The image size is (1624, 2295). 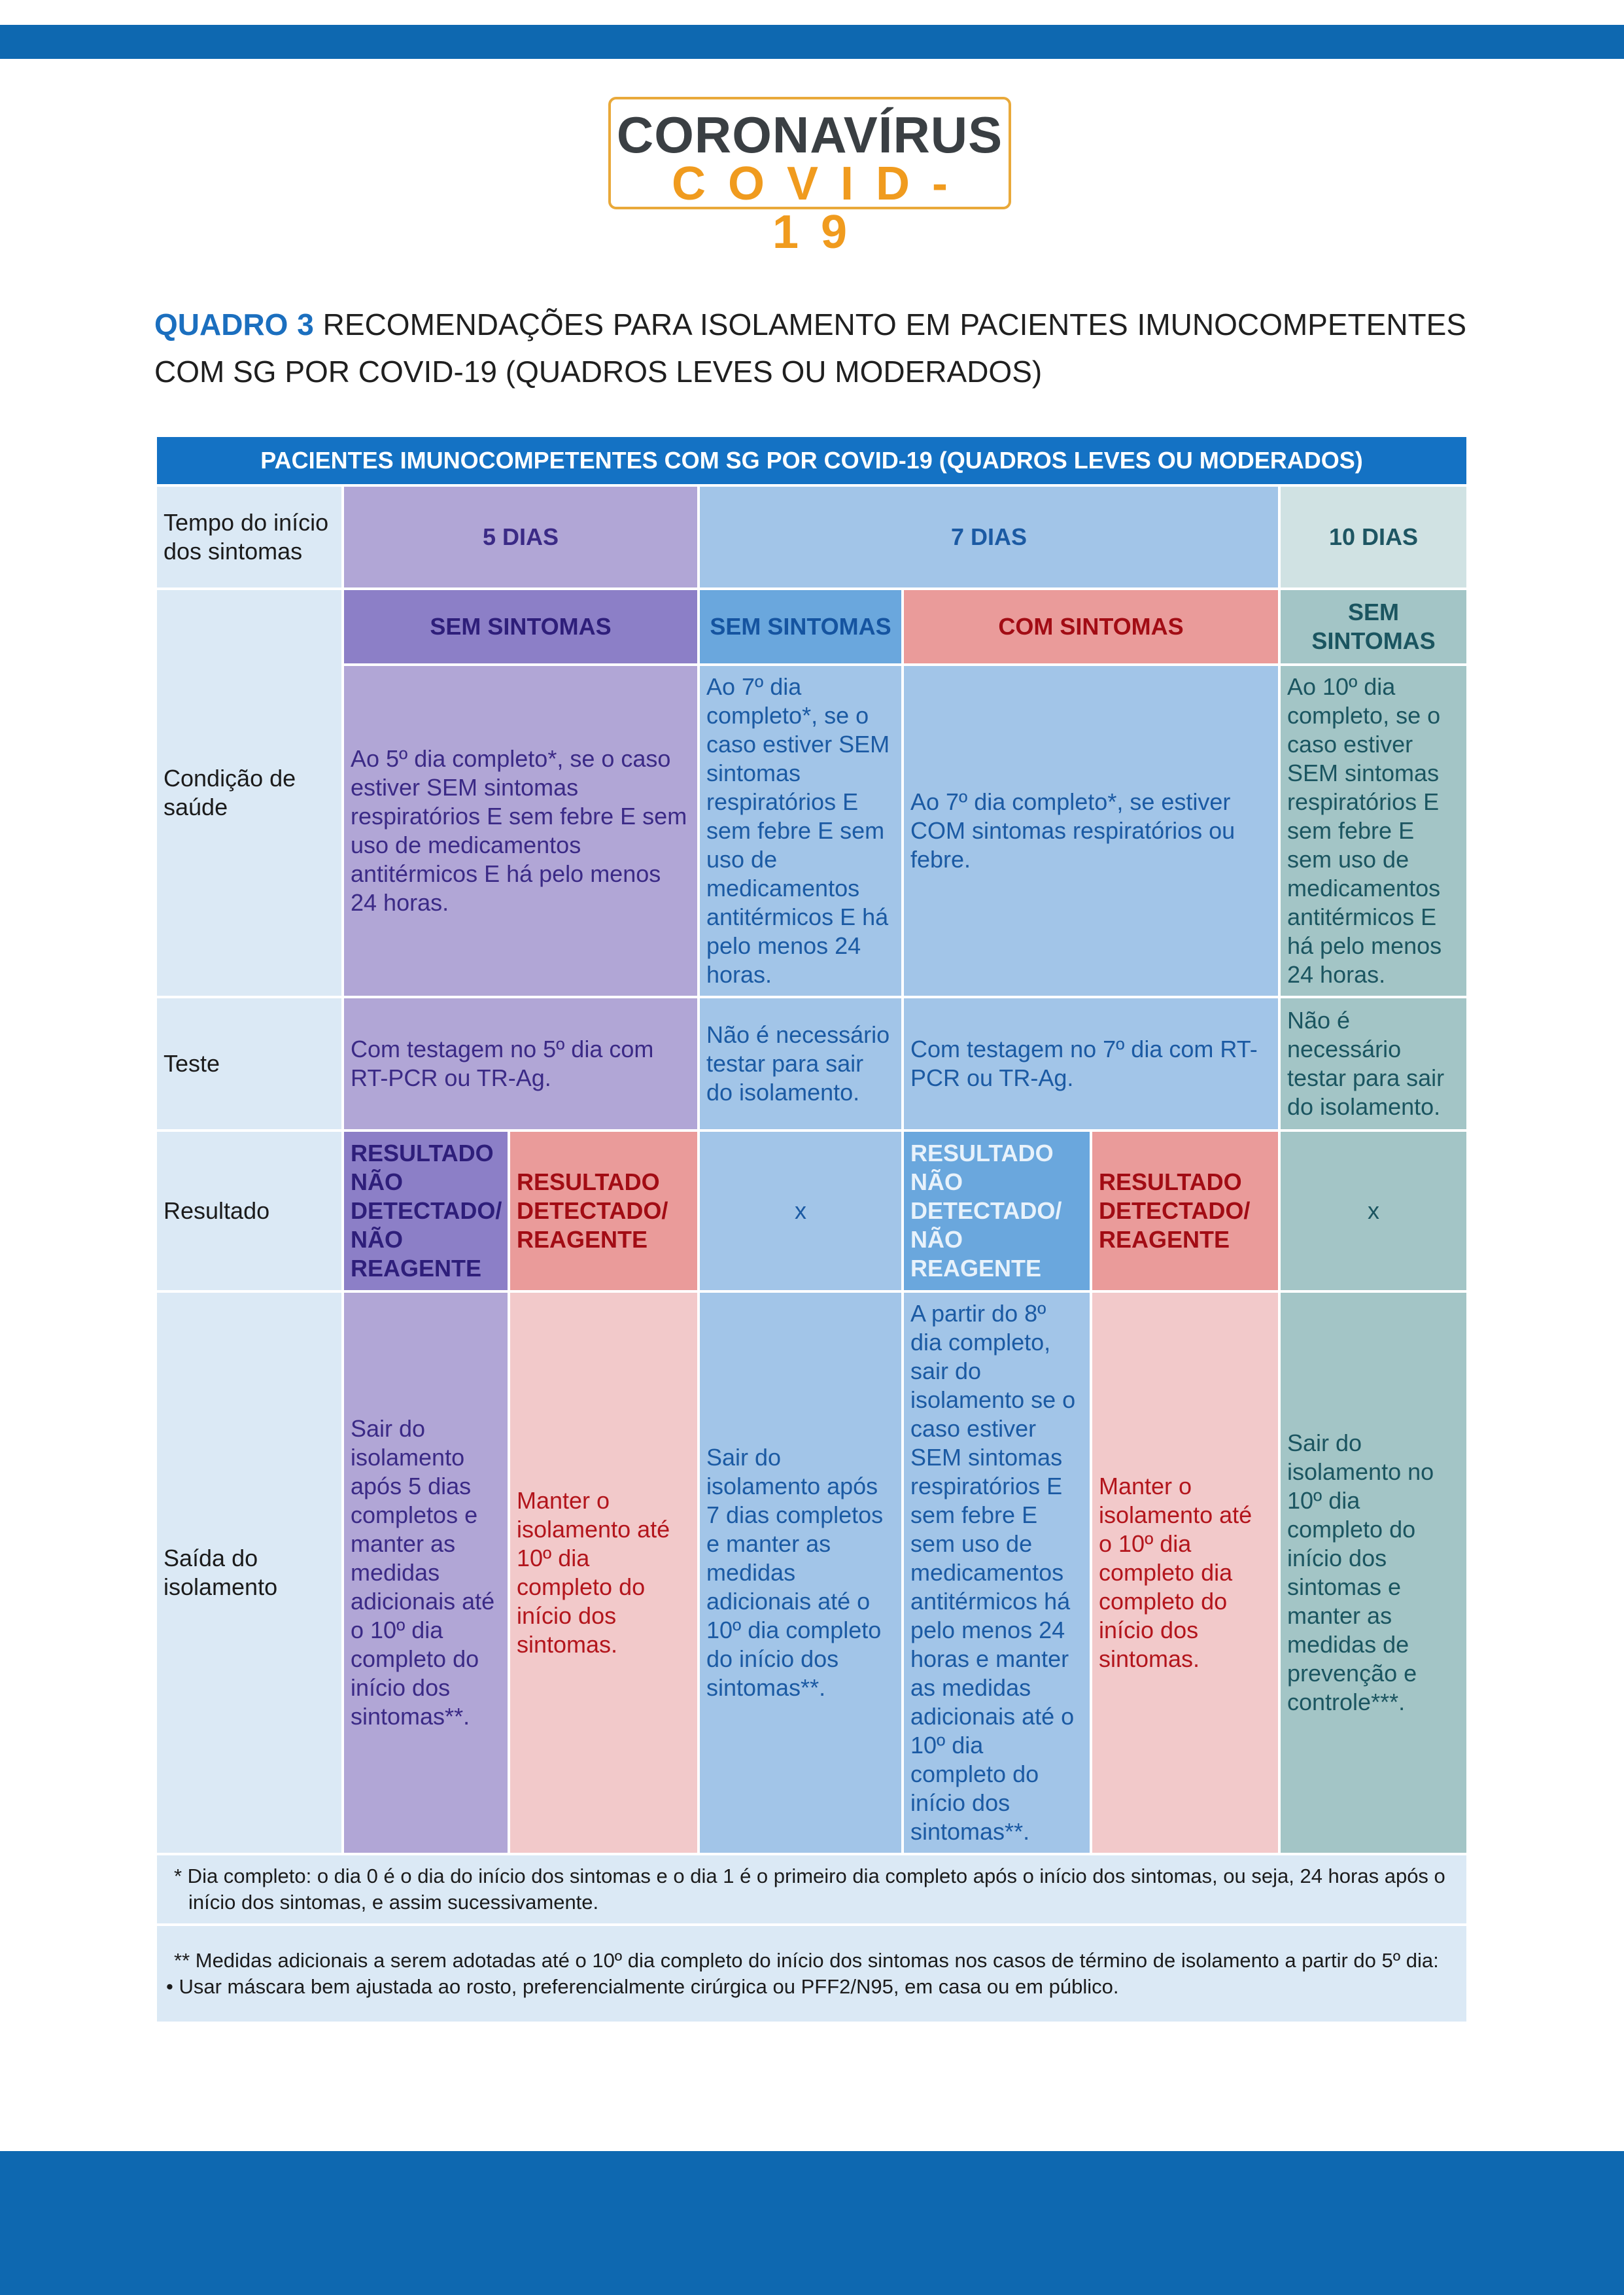 I want to click on logo-line-2: COVID-19, so click(x=821, y=208).